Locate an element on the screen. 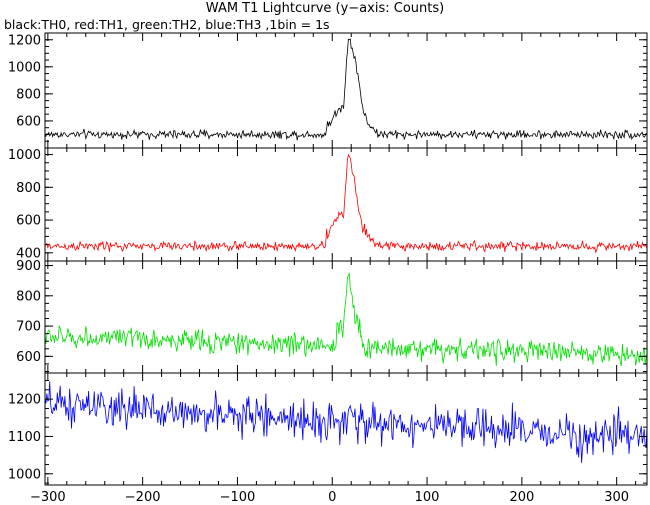 Image resolution: width=650 pixels, height=505 pixels. y-tick-label: 1100 is located at coordinates (24, 437).